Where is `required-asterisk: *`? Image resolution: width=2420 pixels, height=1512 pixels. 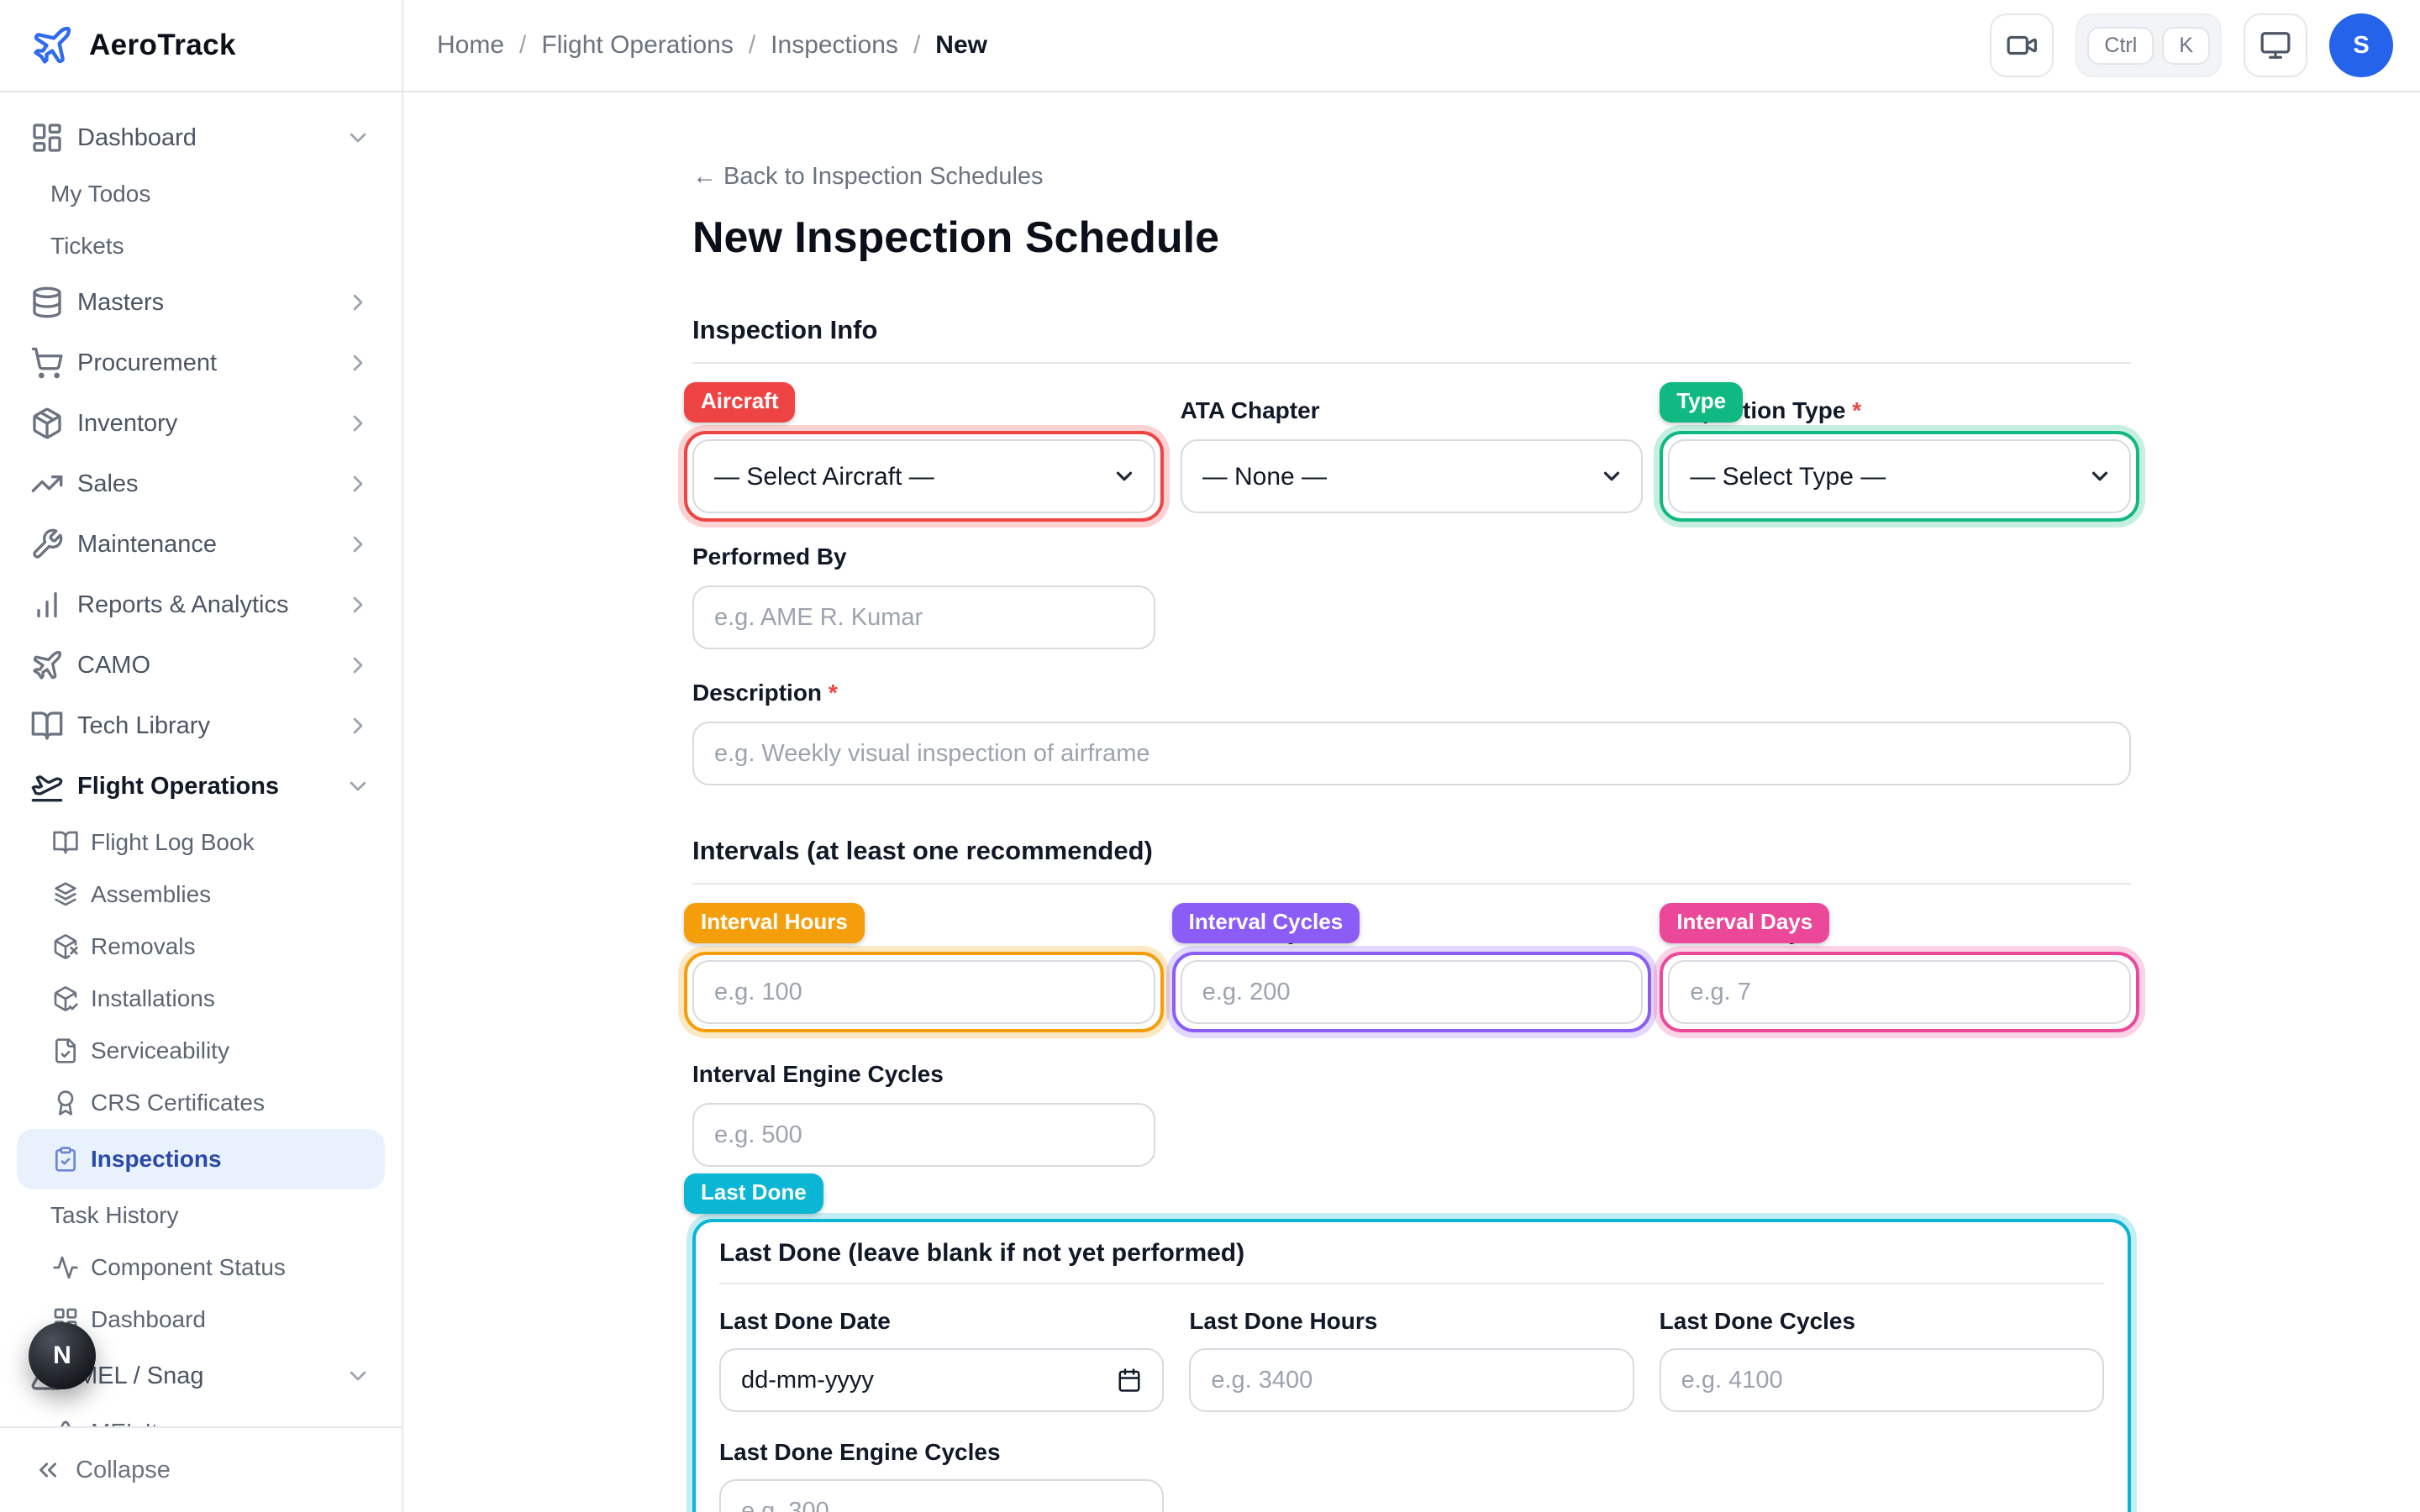
required-asterisk: * is located at coordinates (1857, 410).